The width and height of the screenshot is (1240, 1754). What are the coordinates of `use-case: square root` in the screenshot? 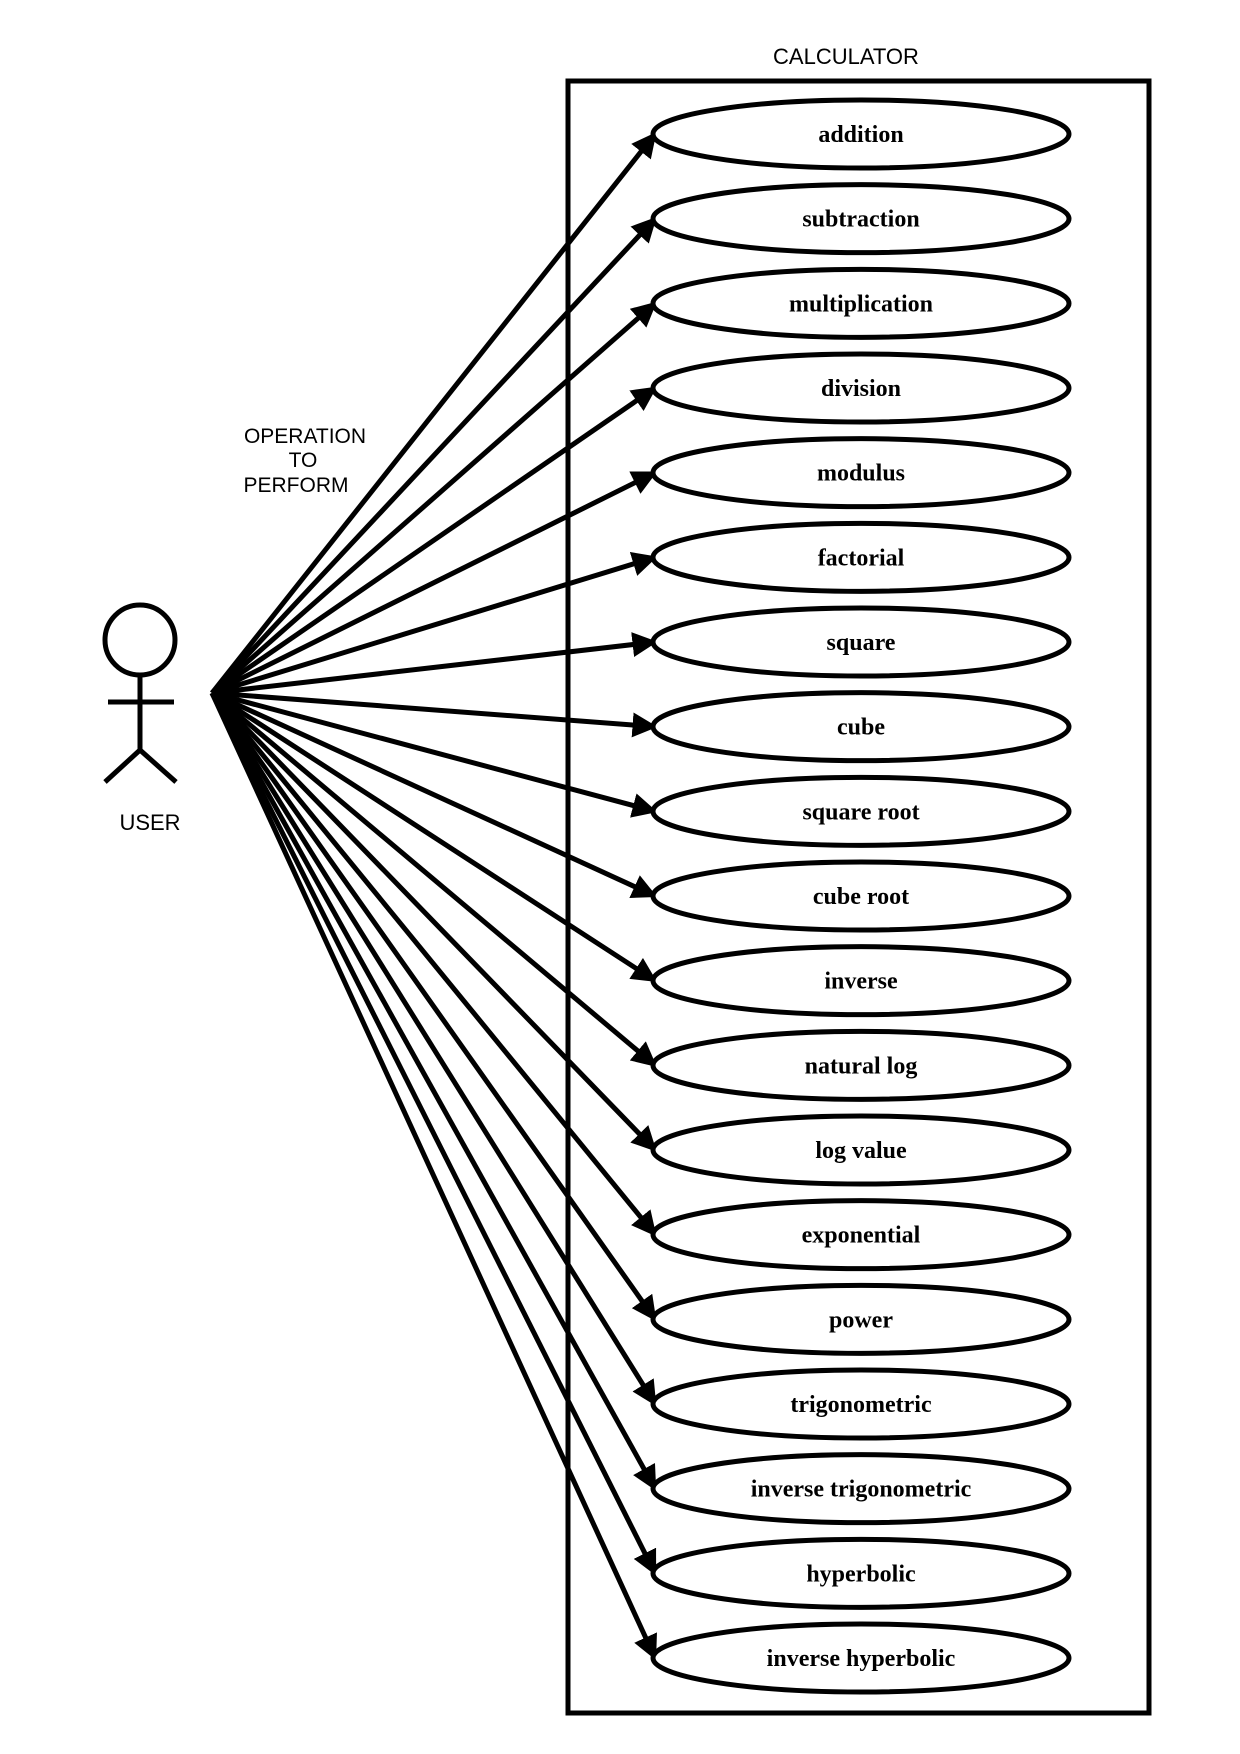 It's located at (861, 811).